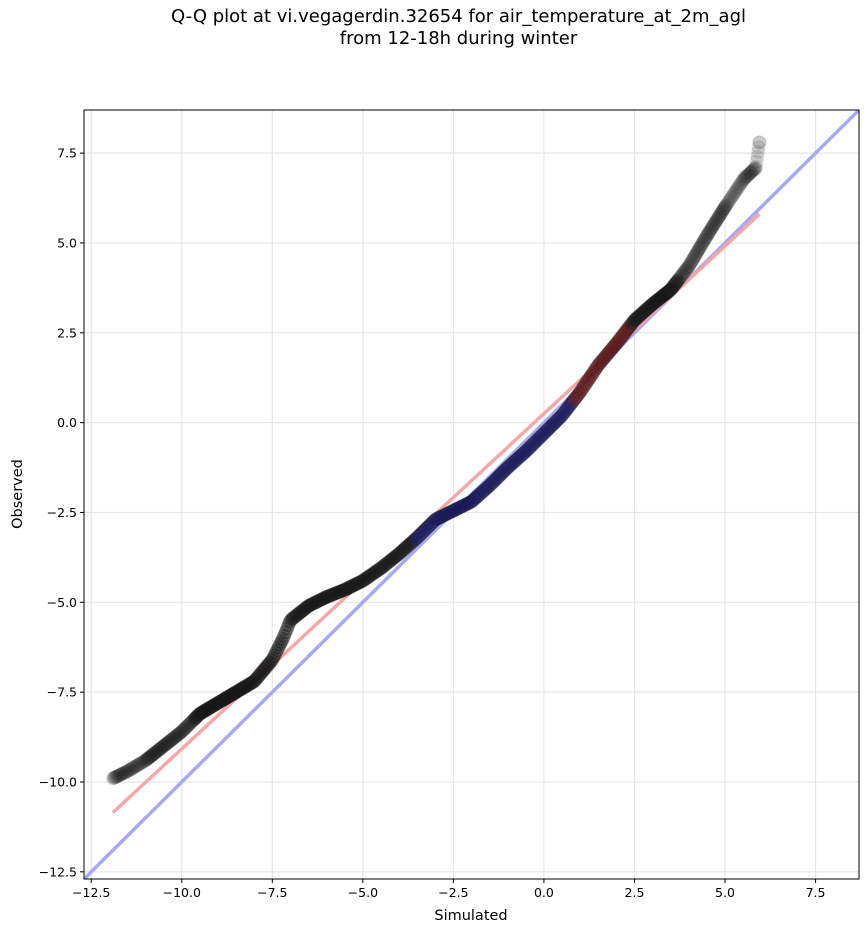 This screenshot has height=934, width=867. What do you see at coordinates (363, 892) in the screenshot?
I see `x-tick-label: −5.0` at bounding box center [363, 892].